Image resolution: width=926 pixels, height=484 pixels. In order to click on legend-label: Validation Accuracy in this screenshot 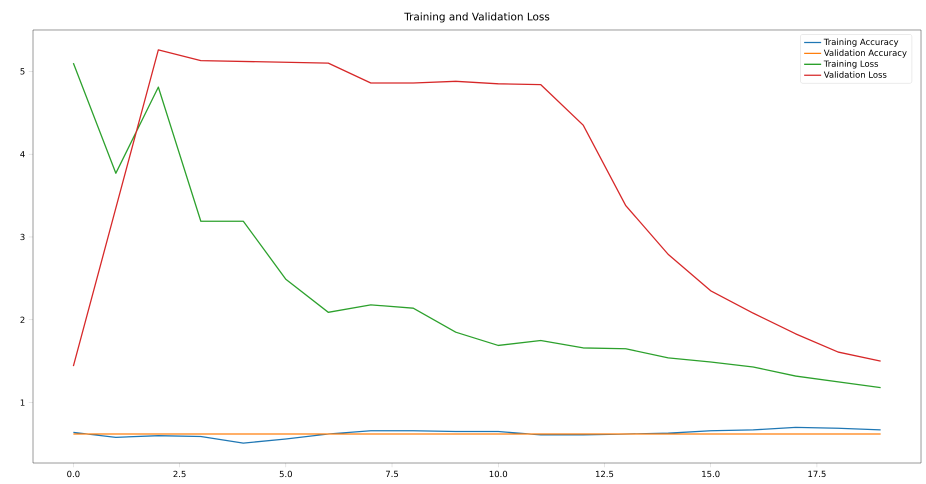, I will do `click(865, 53)`.